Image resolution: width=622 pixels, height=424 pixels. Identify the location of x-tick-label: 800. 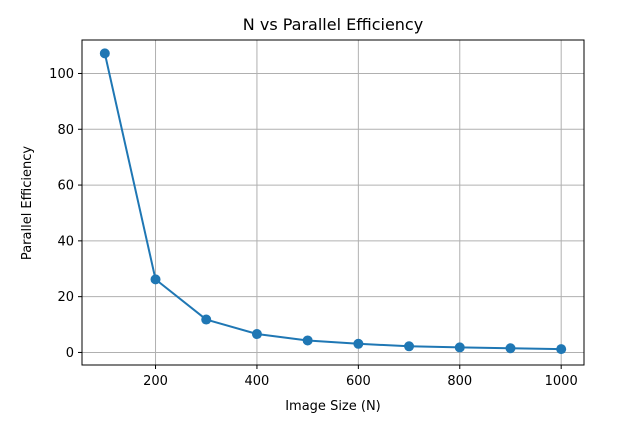
(459, 381).